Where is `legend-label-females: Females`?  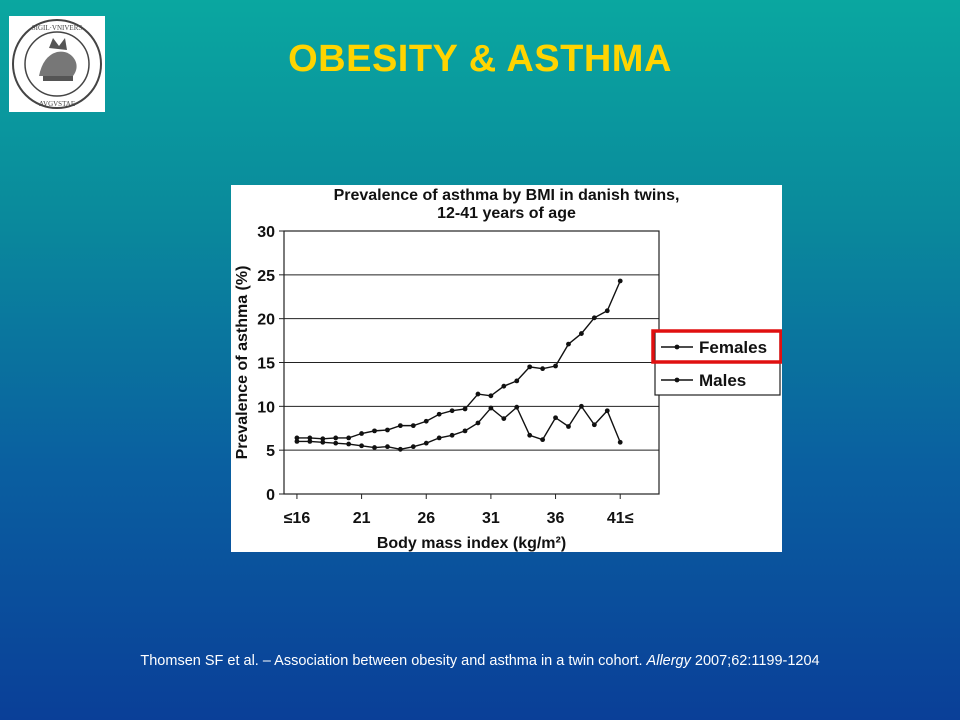
legend-label-females: Females is located at coordinates (733, 347).